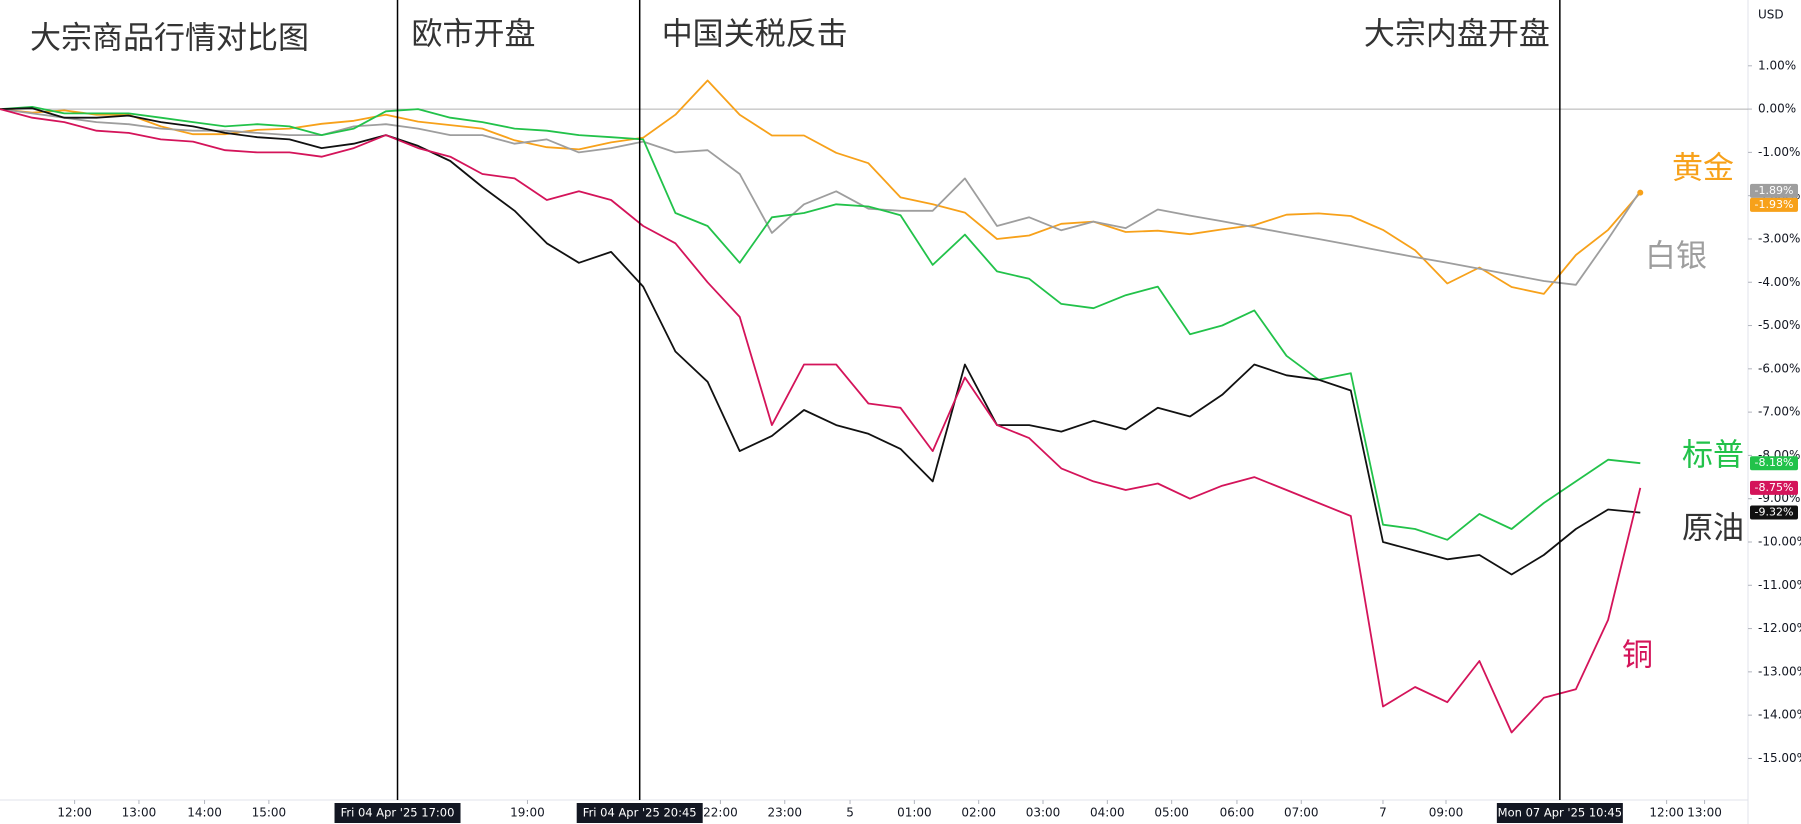 The height and width of the screenshot is (824, 1801). What do you see at coordinates (169, 39) in the screenshot?
I see `chart-title: 大宗商品行情对比图` at bounding box center [169, 39].